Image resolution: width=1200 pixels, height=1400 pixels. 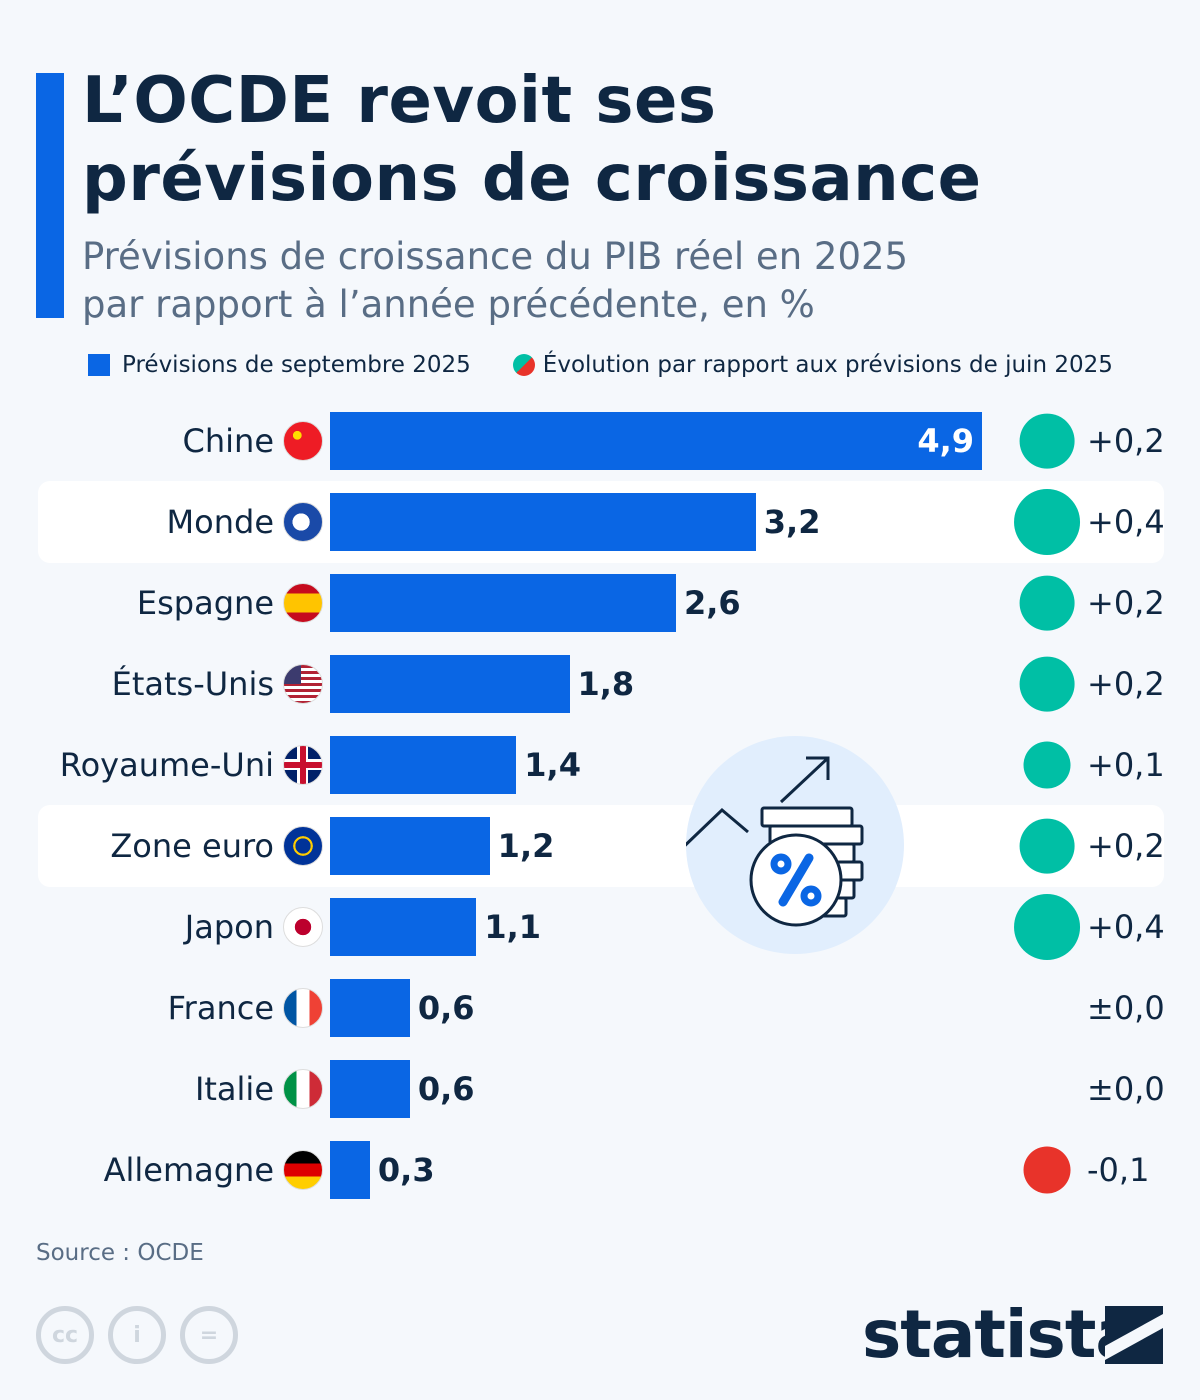 What do you see at coordinates (303, 765) in the screenshot?
I see `uk-flag-icon` at bounding box center [303, 765].